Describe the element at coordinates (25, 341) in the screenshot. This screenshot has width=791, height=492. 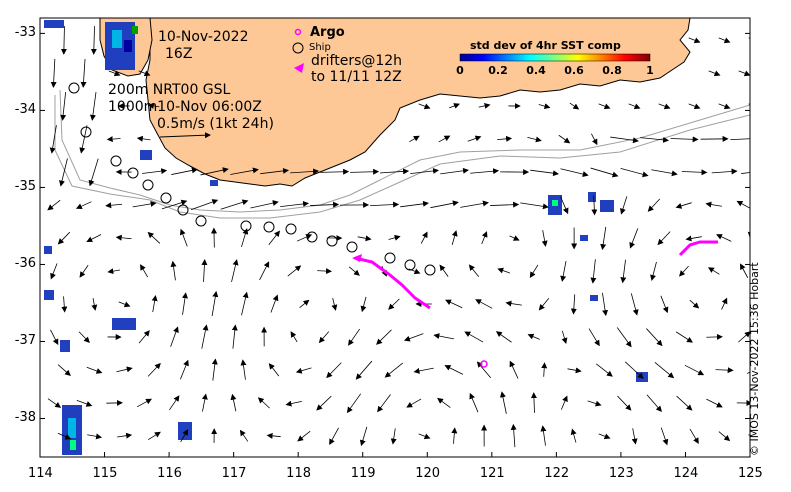
I see `y-tick-label: -37` at that location.